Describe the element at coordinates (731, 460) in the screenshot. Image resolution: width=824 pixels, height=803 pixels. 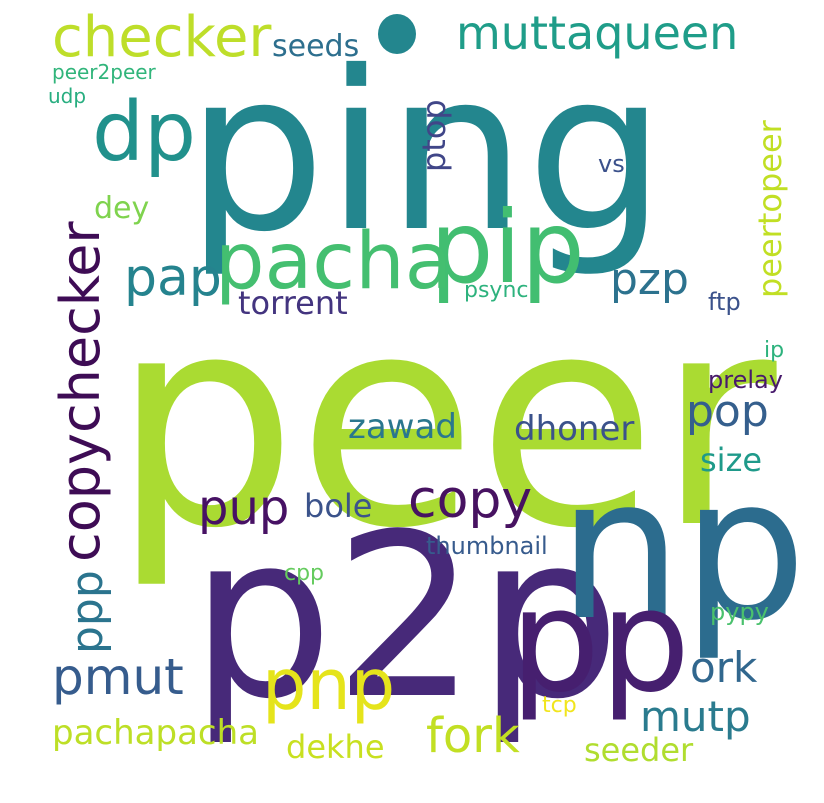
I see `word-size: size` at that location.